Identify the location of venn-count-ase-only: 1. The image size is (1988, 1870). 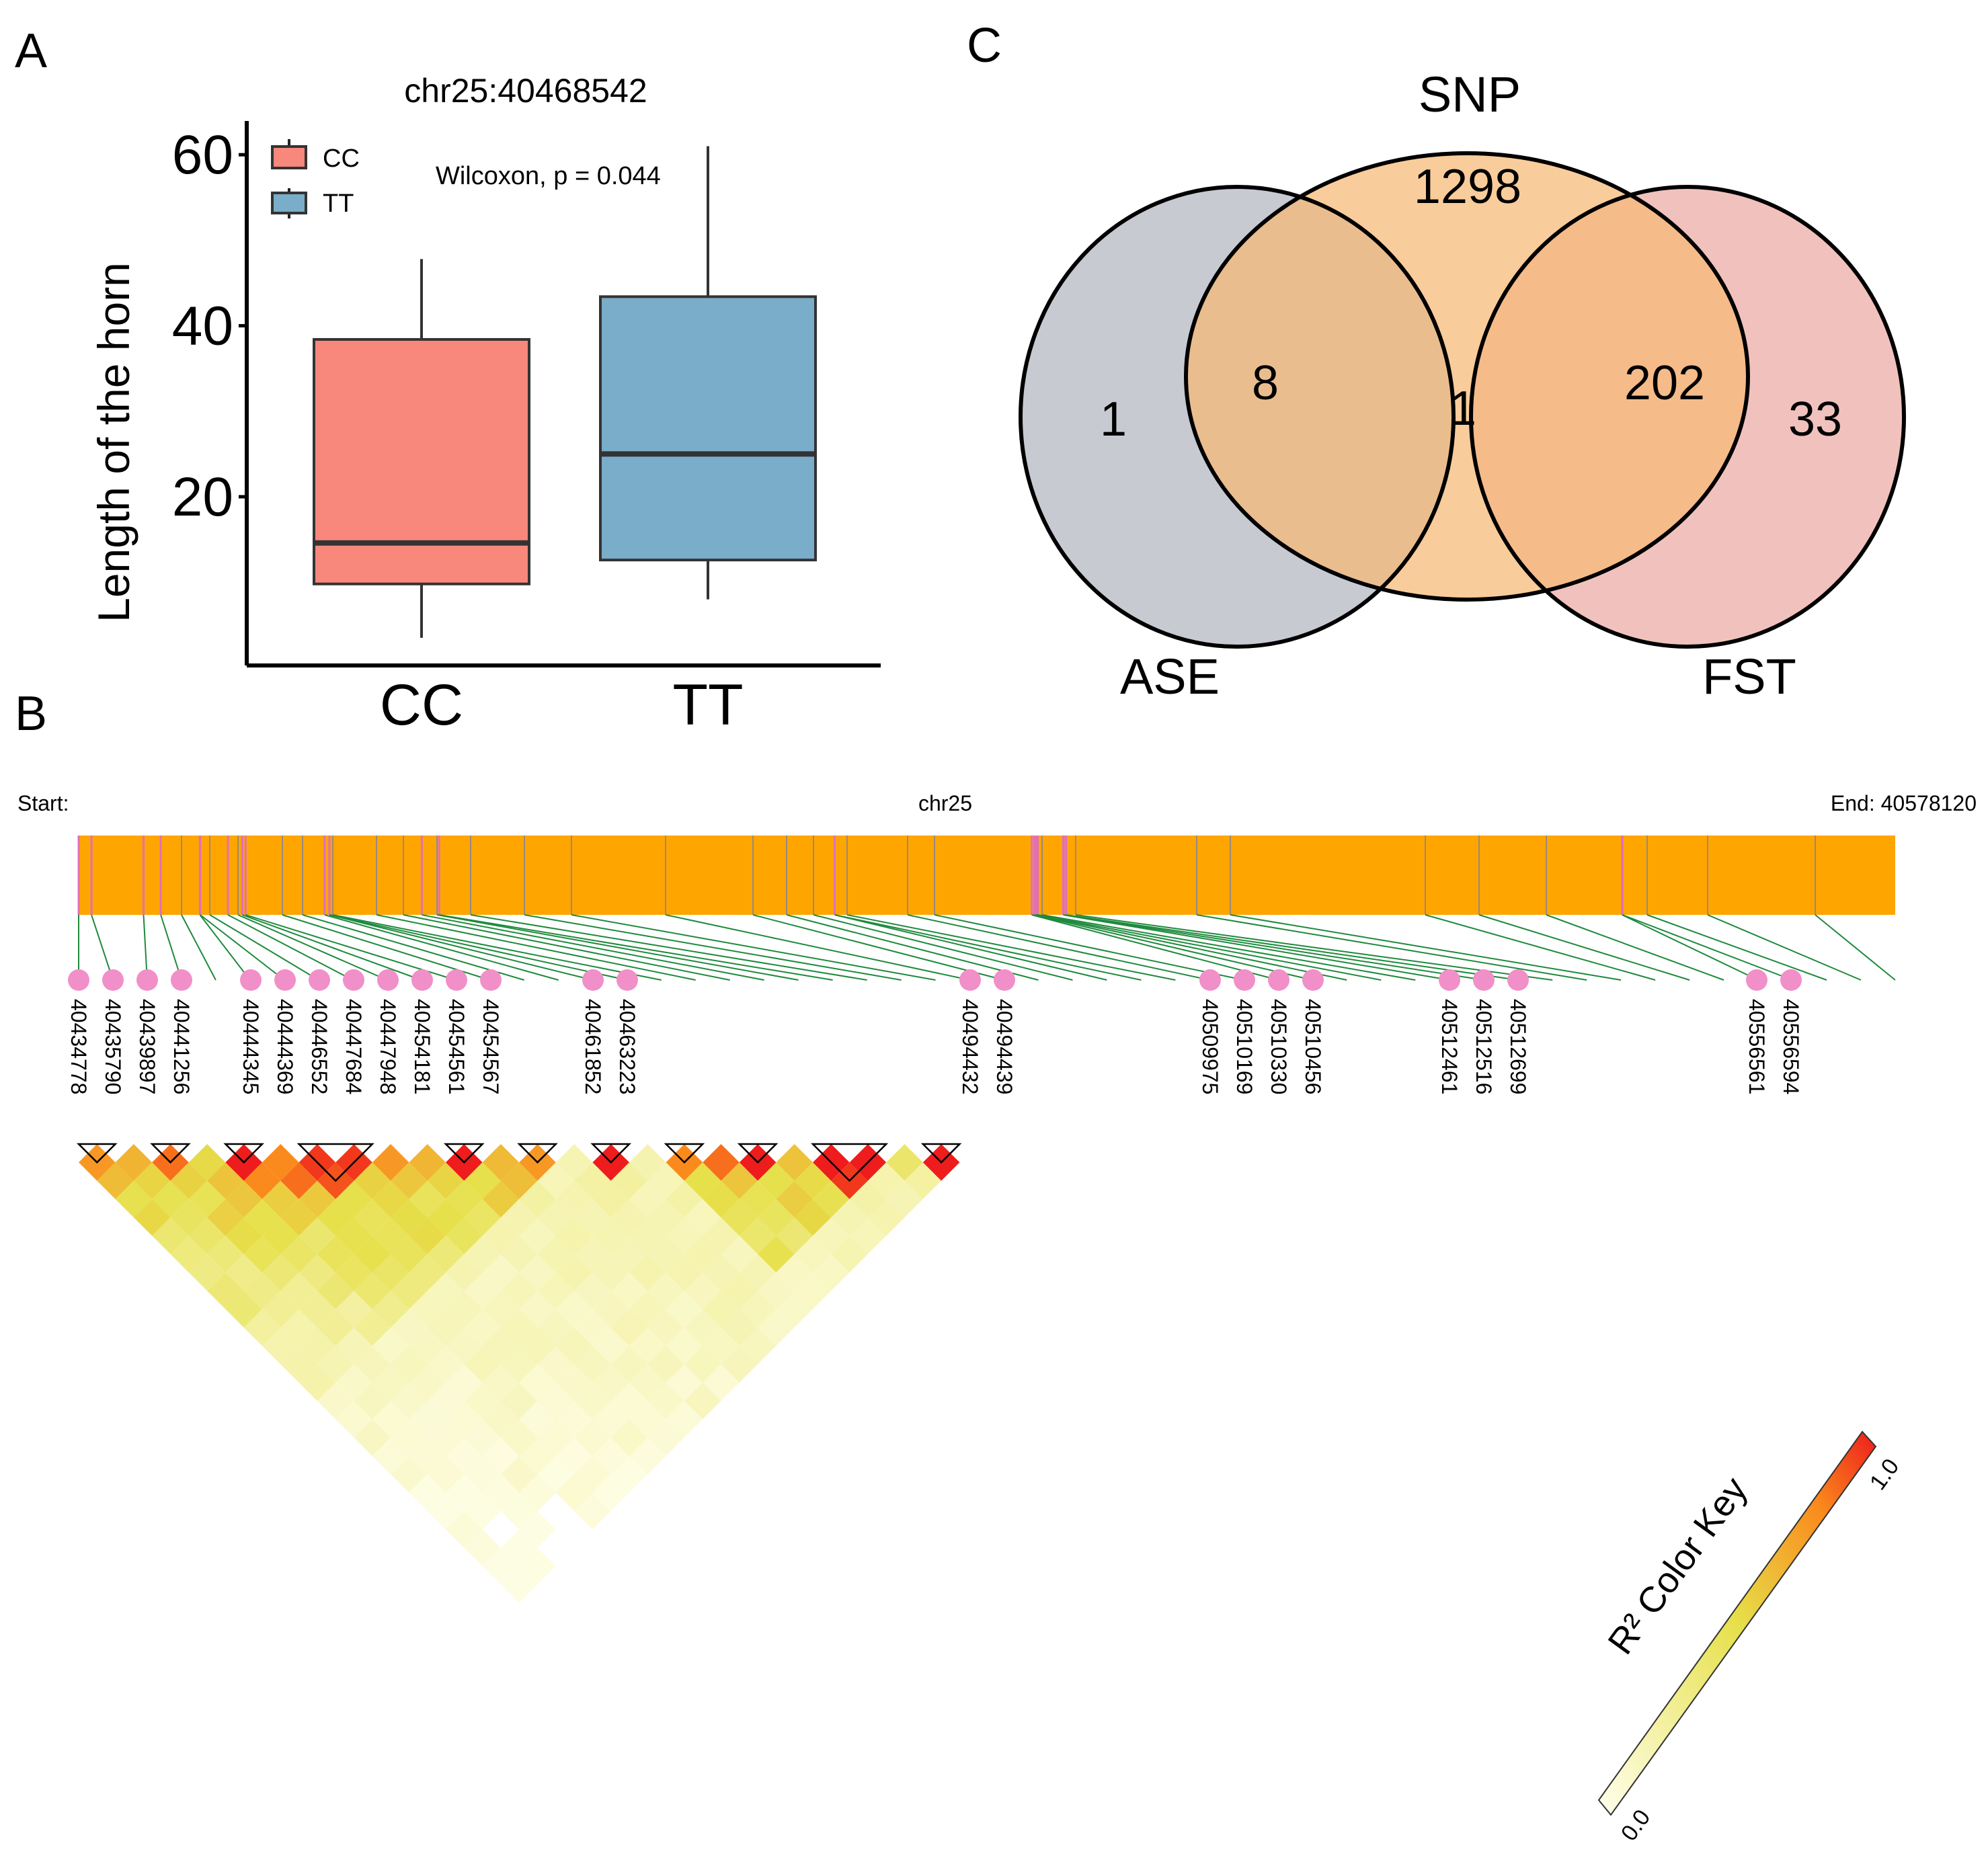
(1113, 419).